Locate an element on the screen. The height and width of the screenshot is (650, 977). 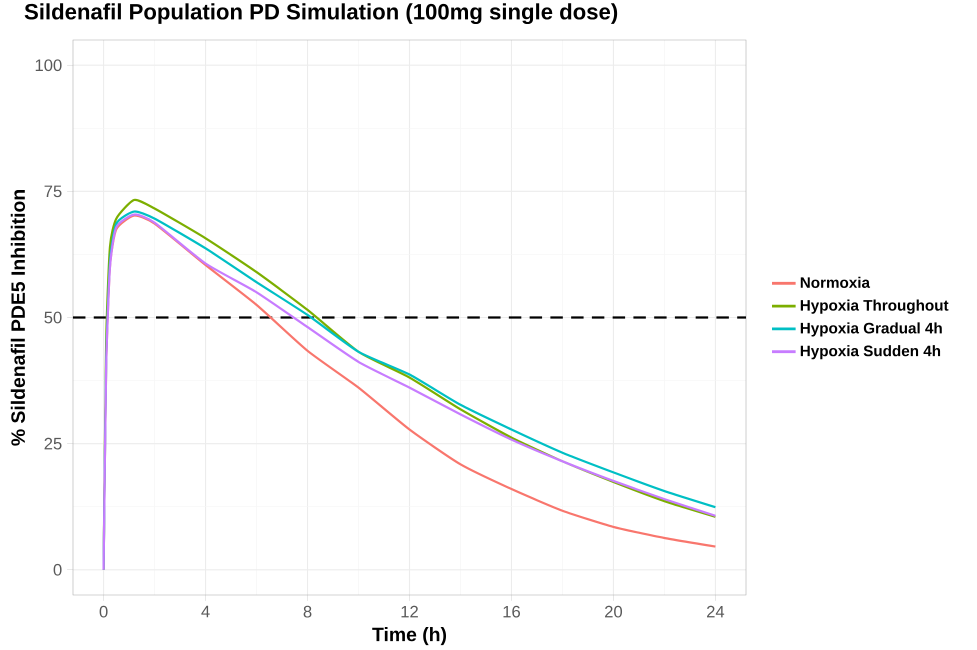
y-tick-label: 75 is located at coordinates (53, 192).